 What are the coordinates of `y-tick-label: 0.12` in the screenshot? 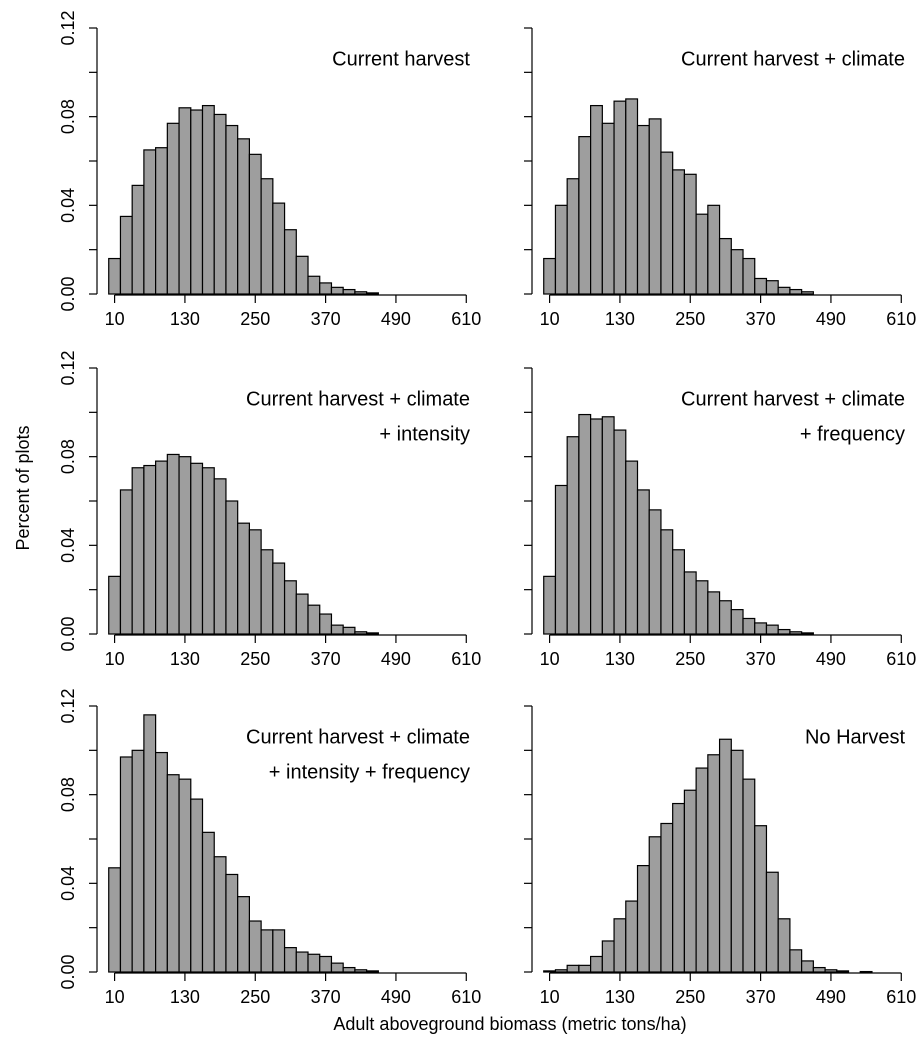 It's located at (68, 705).